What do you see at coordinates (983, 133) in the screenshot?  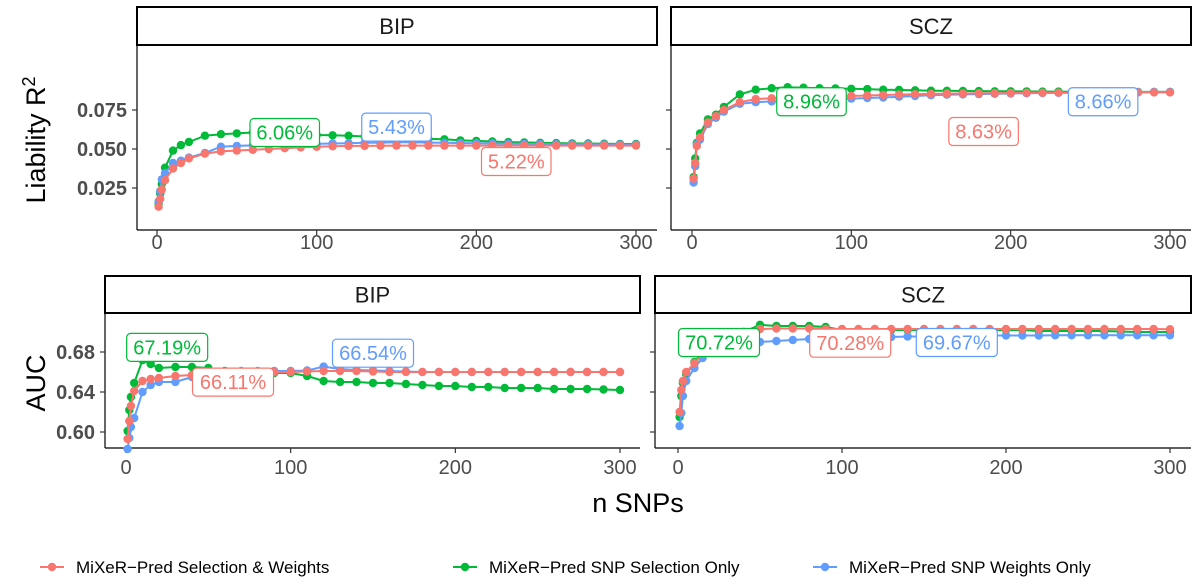 I see `annotation-label: 8.63%` at bounding box center [983, 133].